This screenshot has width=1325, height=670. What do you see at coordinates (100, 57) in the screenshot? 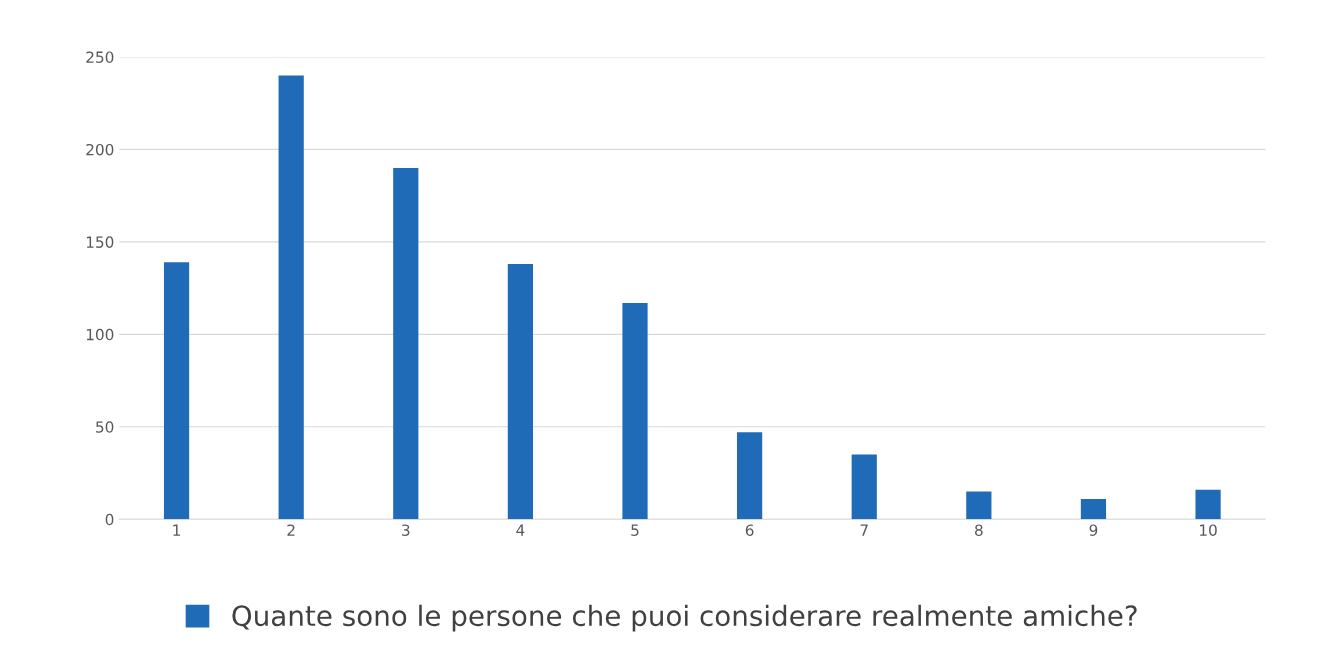
I see `y-tick-label: 250` at bounding box center [100, 57].